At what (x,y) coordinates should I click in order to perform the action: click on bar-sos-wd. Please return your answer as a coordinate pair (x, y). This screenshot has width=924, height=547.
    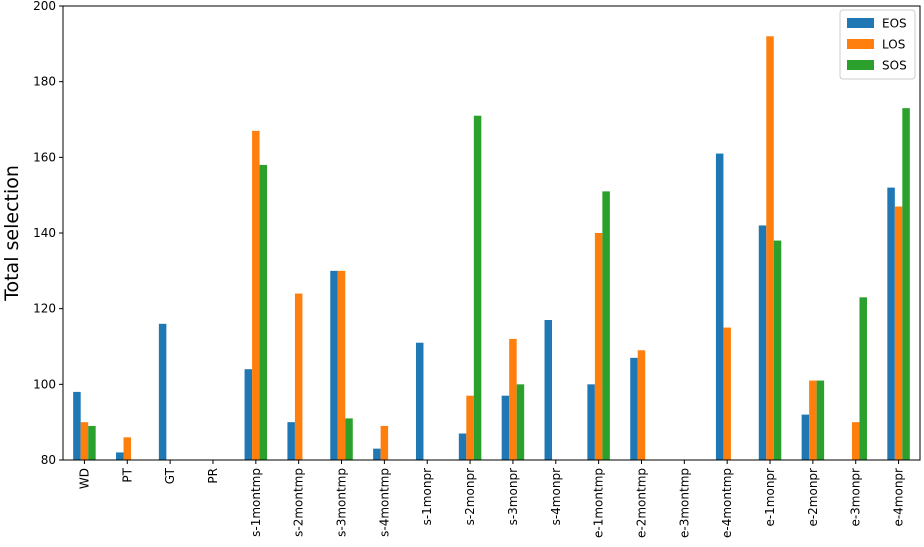
    Looking at the image, I should click on (92, 442).